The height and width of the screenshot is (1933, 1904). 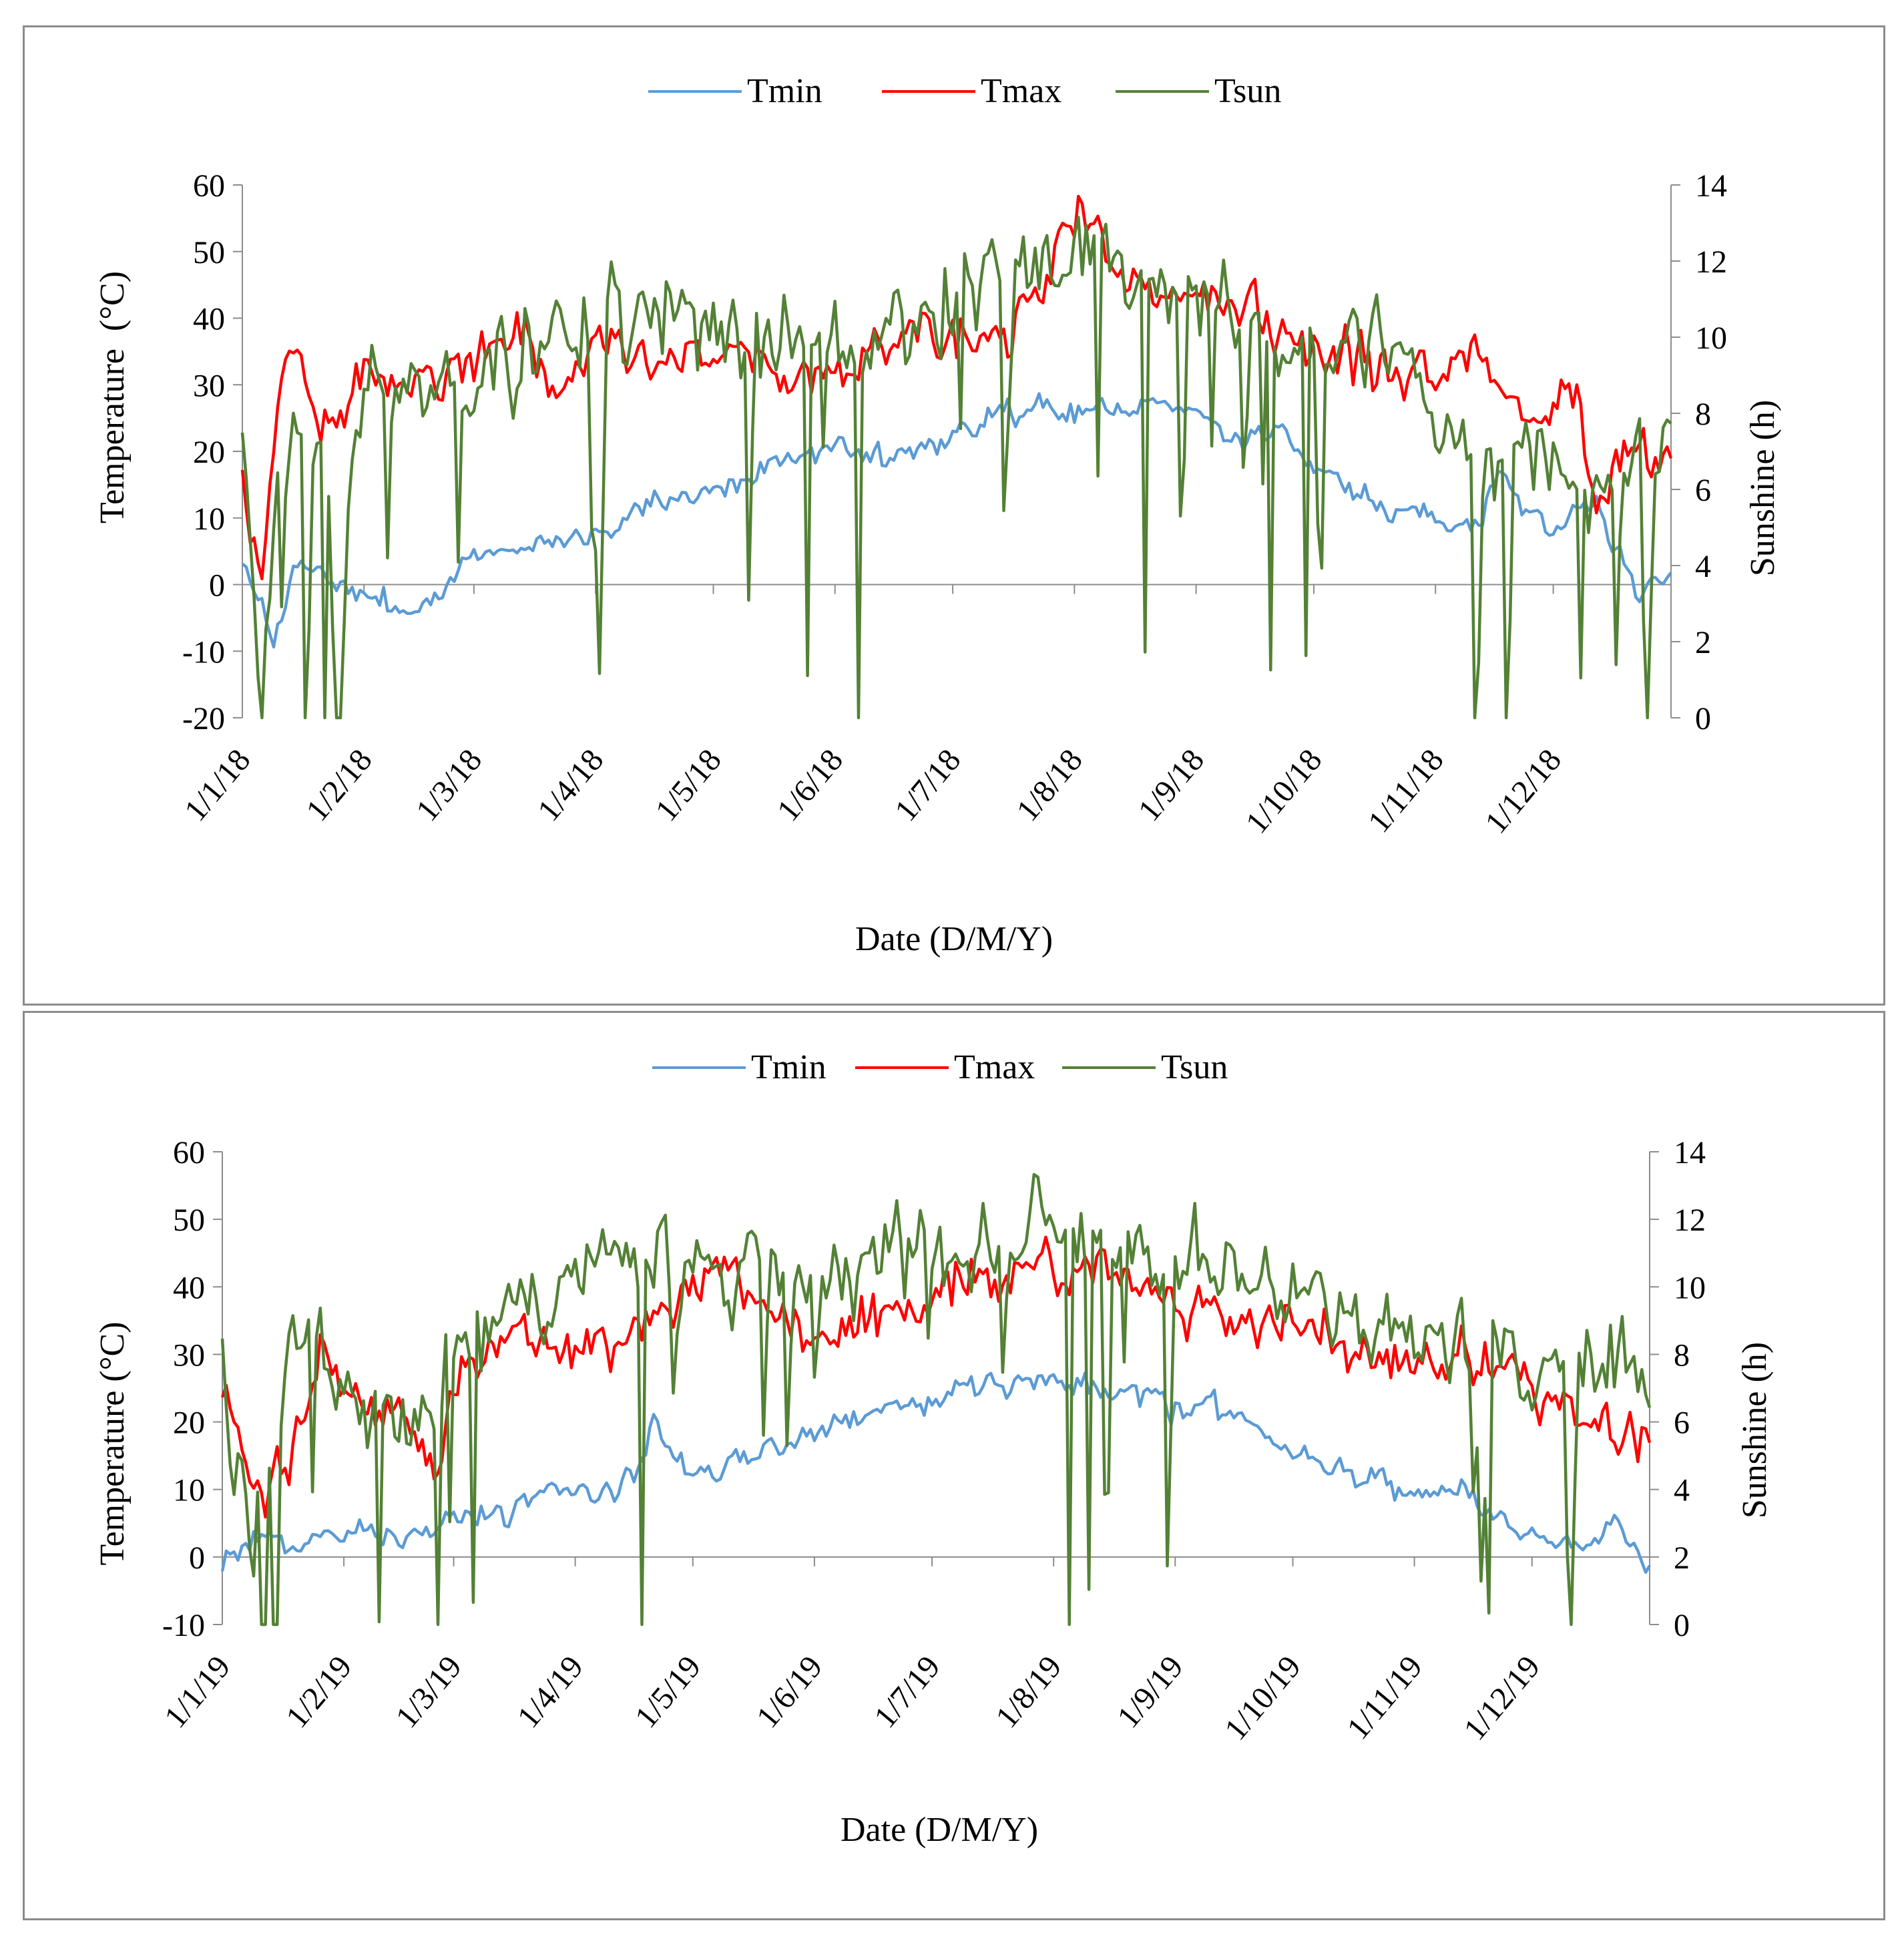 I want to click on x-tick-label: 1/3/19, so click(x=429, y=1692).